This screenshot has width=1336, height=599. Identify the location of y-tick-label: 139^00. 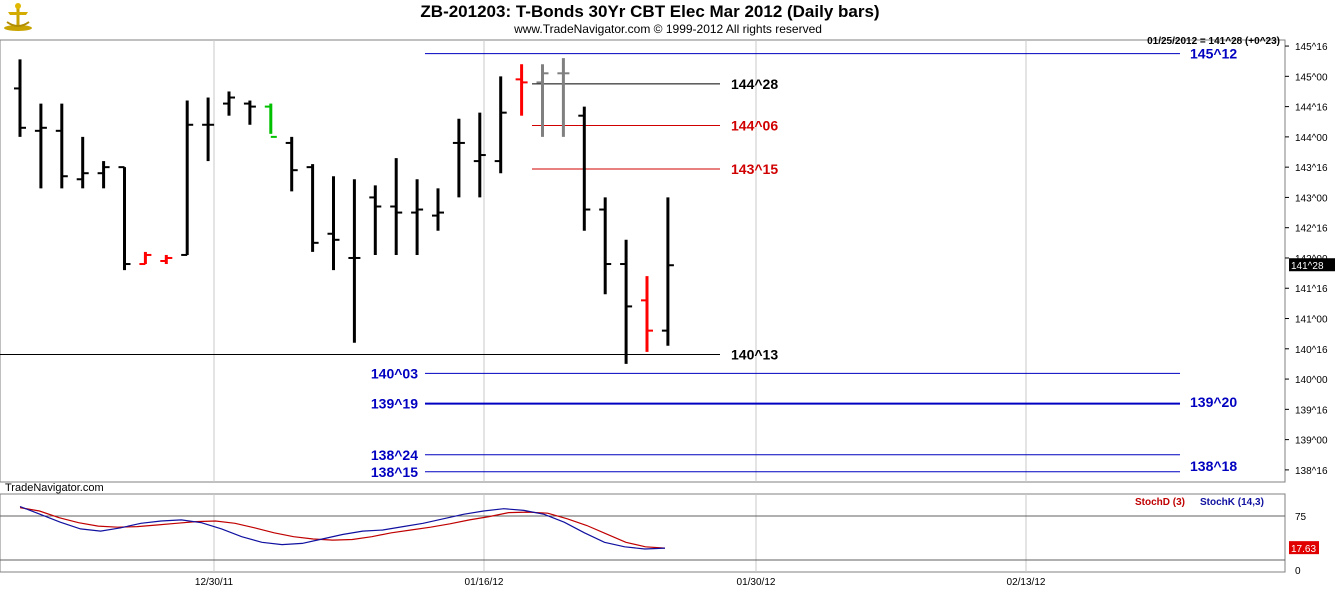
(1311, 441).